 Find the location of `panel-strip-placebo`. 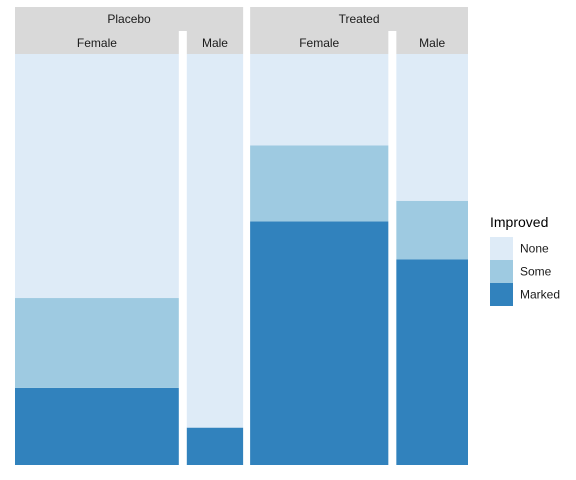

panel-strip-placebo is located at coordinates (129, 19).